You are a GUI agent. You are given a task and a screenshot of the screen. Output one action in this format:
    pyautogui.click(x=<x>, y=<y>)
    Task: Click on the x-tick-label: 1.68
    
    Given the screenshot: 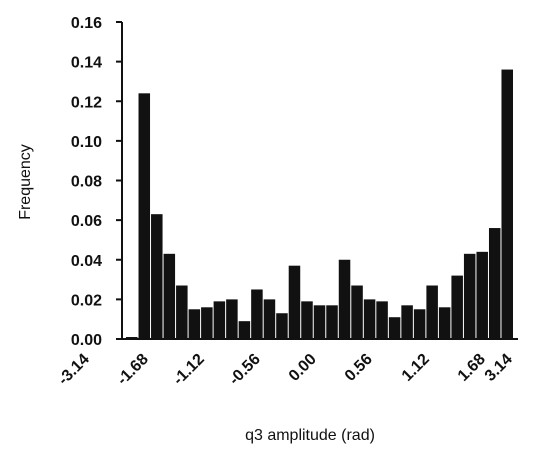 What is the action you would take?
    pyautogui.click(x=472, y=368)
    